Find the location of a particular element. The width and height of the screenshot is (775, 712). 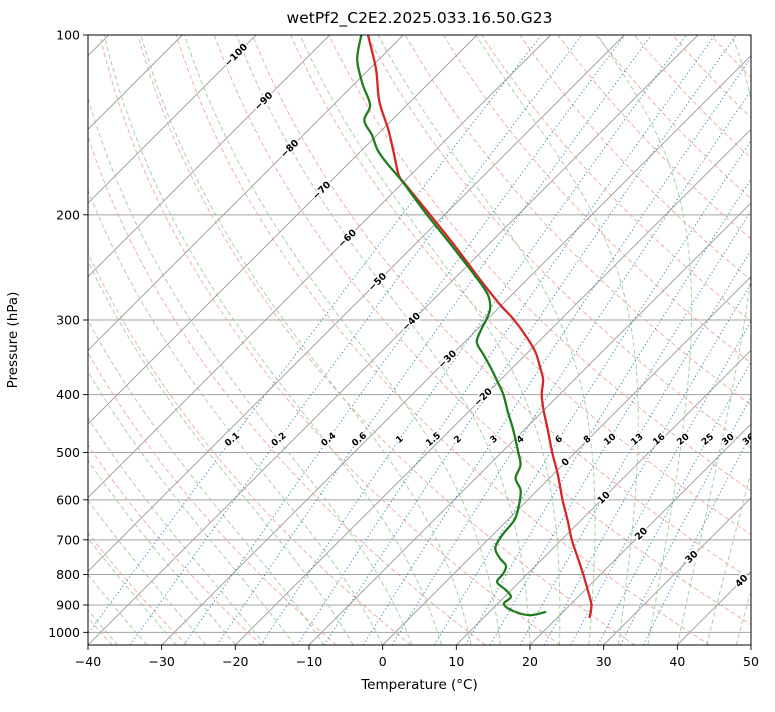

mixing-ratio-label: 3 is located at coordinates (494, 440).